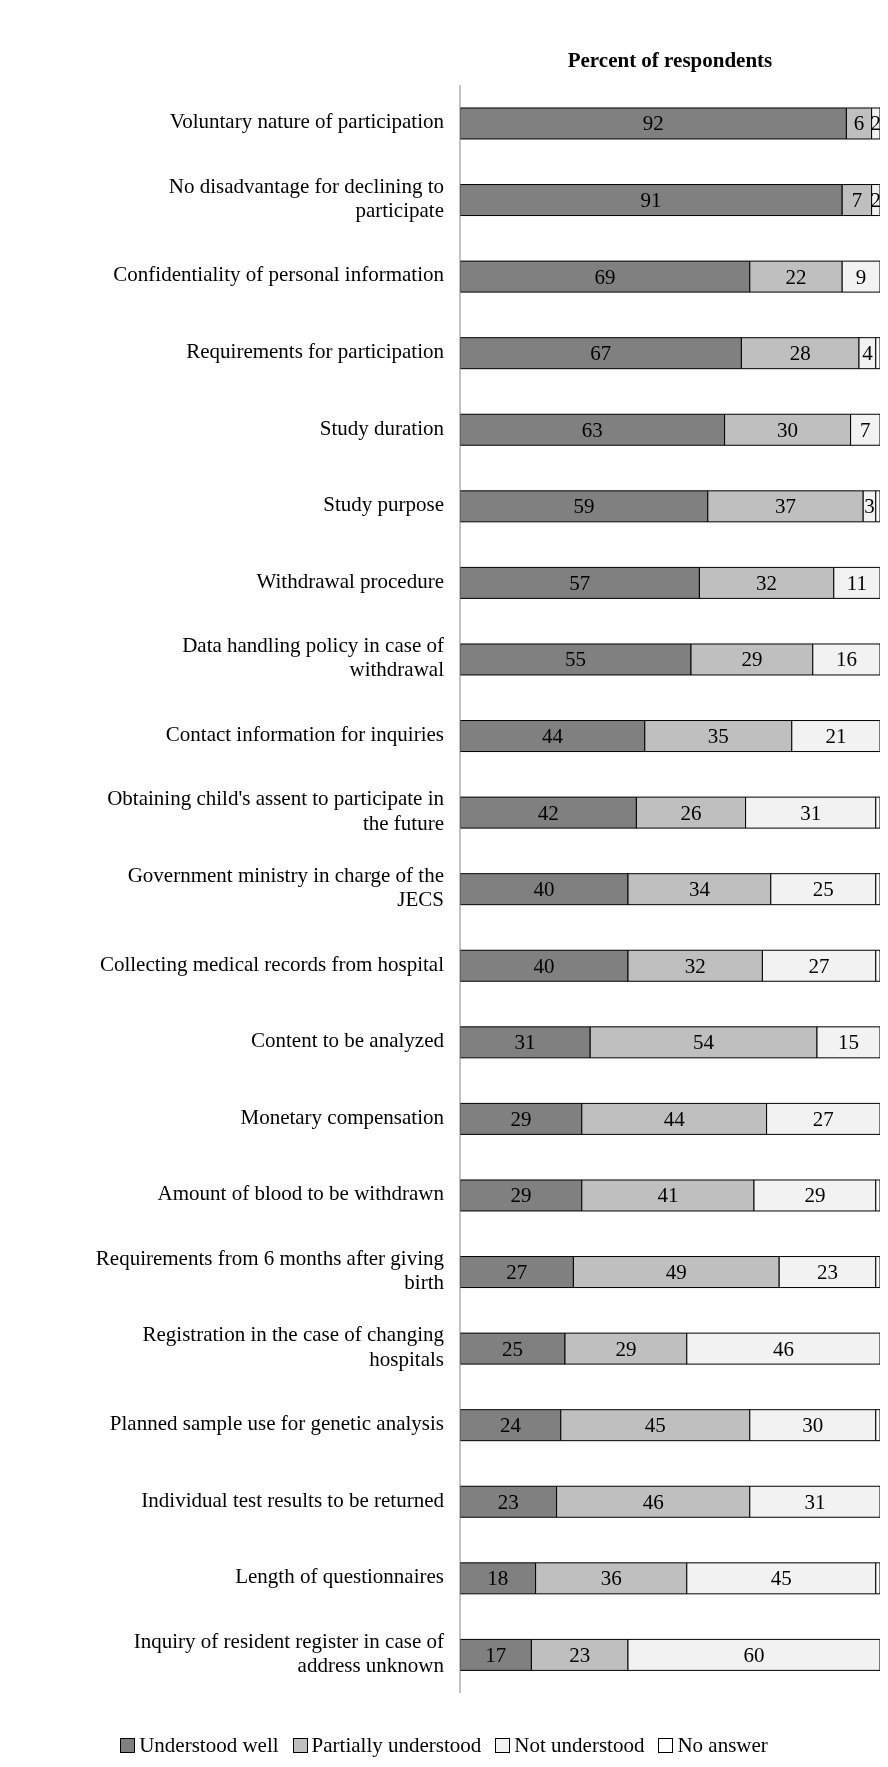 The width and height of the screenshot is (888, 1767). What do you see at coordinates (605, 276) in the screenshot?
I see `data-label: 69` at bounding box center [605, 276].